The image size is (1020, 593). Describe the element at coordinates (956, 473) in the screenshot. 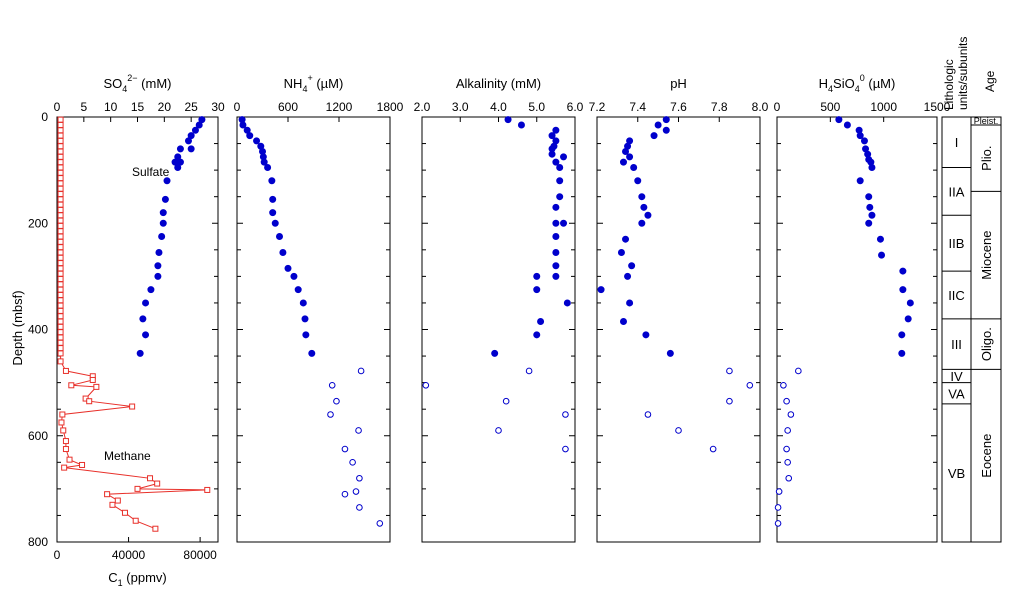

I see `lithologic-unit-VB: VB` at that location.